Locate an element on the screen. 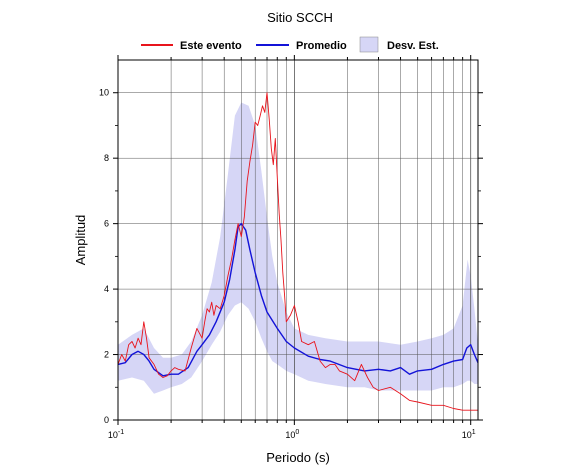  x-tick-exponent: 1 is located at coordinates (474, 432).